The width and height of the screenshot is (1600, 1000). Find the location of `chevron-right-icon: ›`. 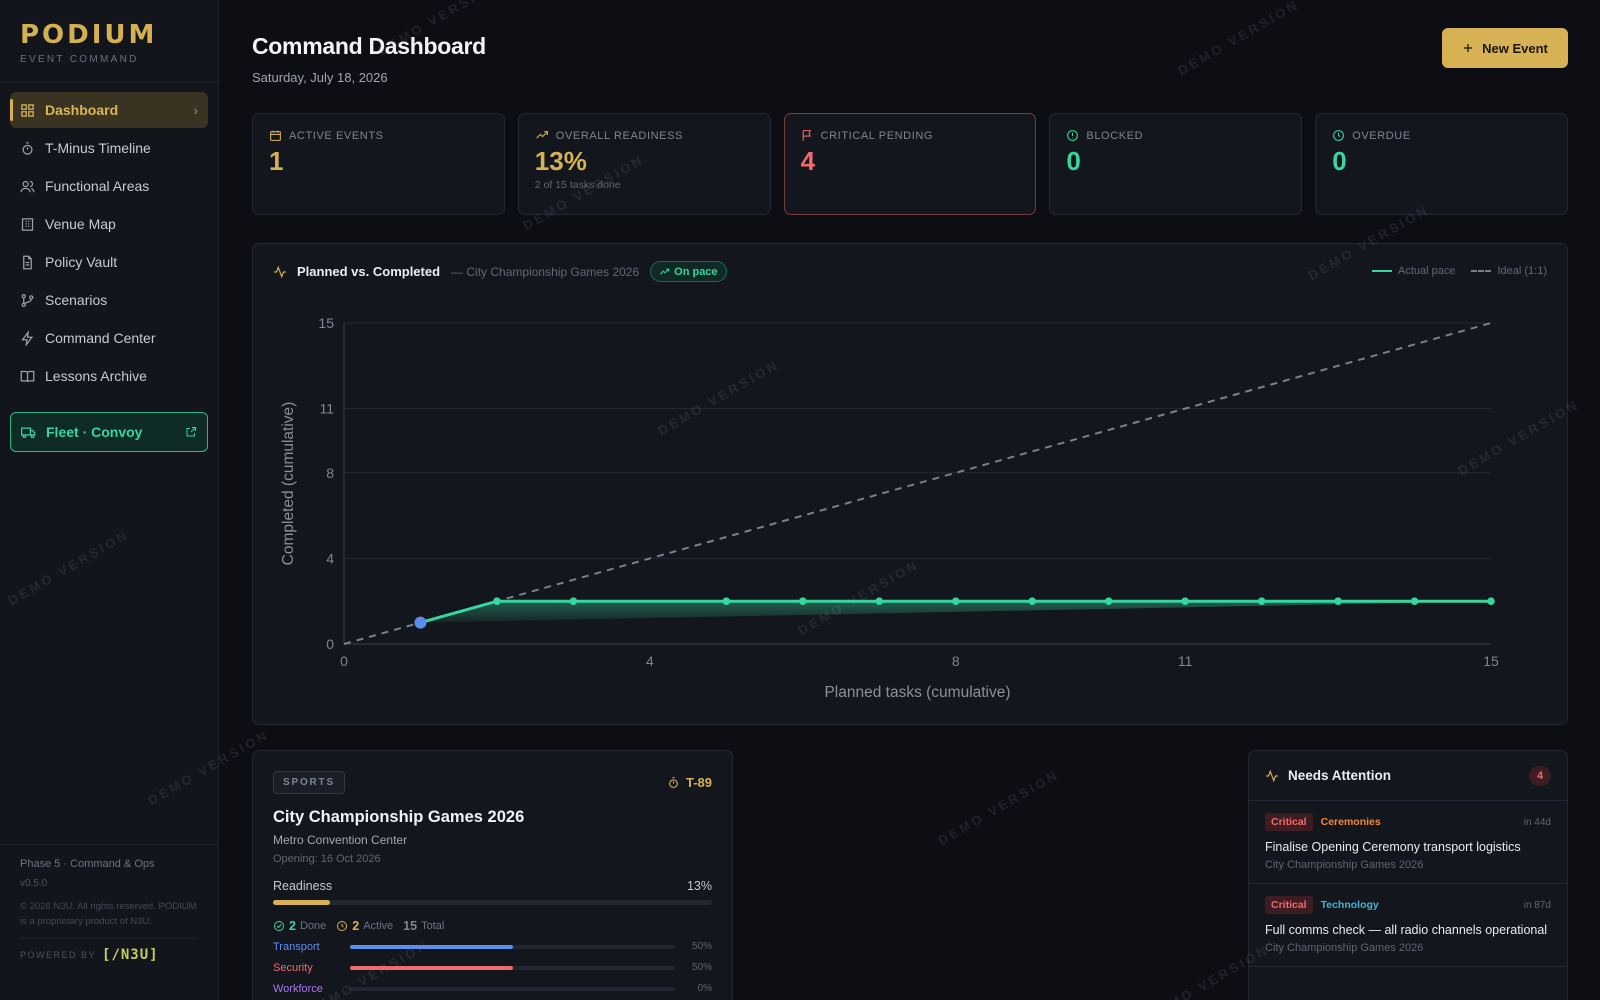

chevron-right-icon: › is located at coordinates (195, 110).